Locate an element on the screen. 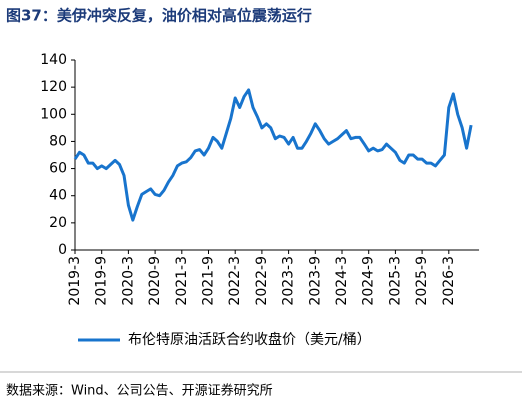 The image size is (522, 405). source: 数据来源：Wind、公司公告、开源证券研究所 is located at coordinates (139, 391).